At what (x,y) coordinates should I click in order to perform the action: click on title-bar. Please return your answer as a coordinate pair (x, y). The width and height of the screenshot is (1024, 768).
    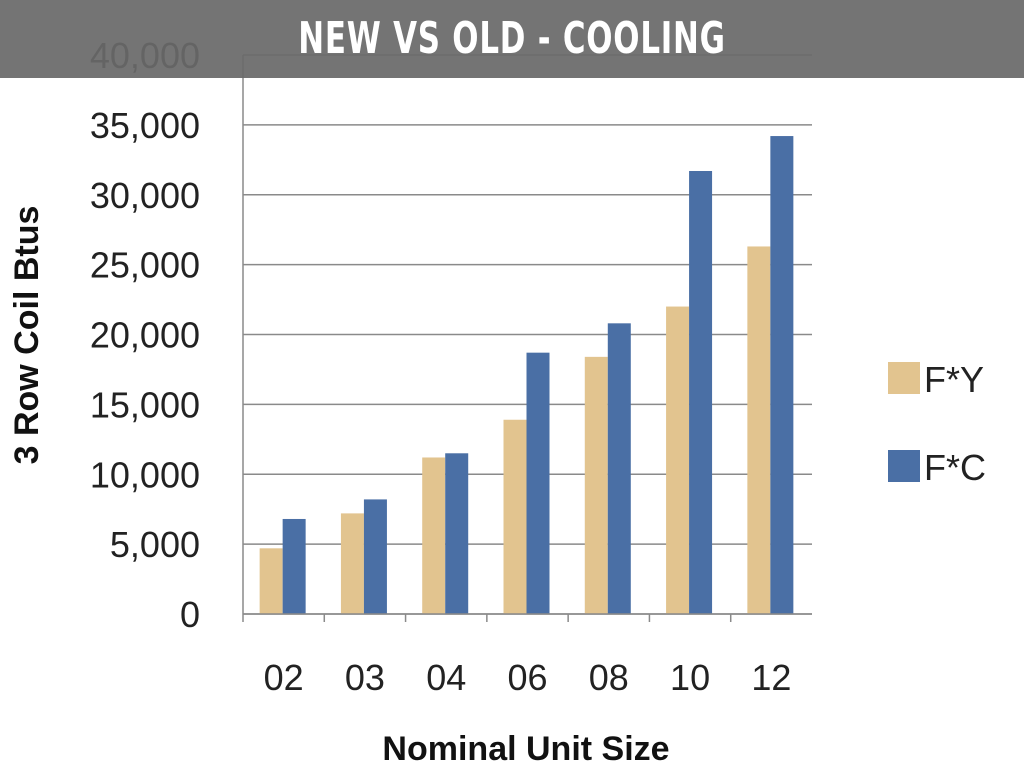
    Looking at the image, I should click on (512, 39).